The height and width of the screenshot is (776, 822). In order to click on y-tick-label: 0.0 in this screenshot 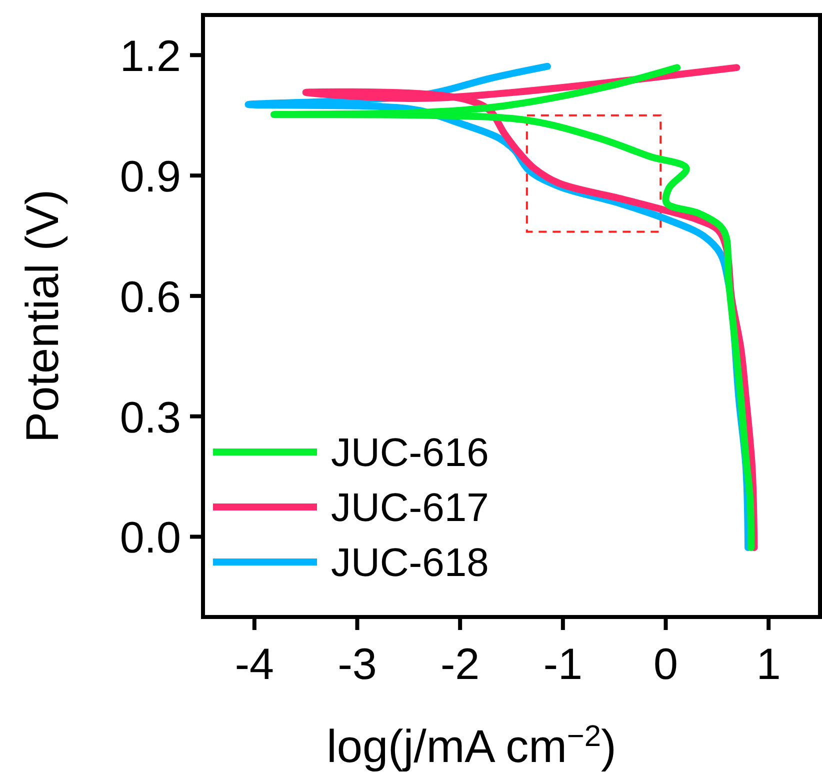, I will do `click(150, 538)`.